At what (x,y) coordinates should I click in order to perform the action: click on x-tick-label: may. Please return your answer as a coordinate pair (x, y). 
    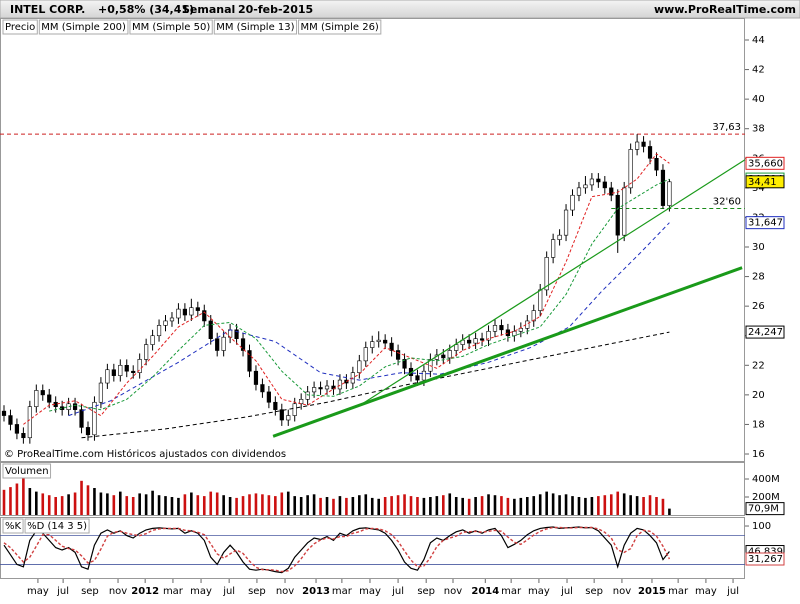
    Looking at the image, I should click on (370, 591).